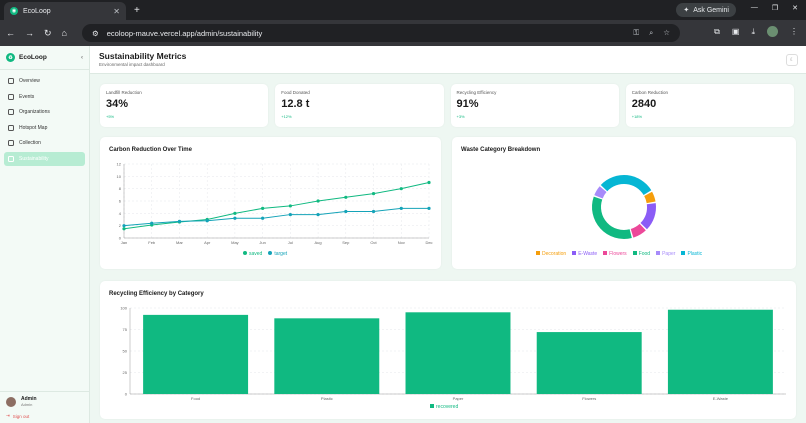 Image resolution: width=806 pixels, height=423 pixels. I want to click on download-icon: ⤓, so click(753, 31).